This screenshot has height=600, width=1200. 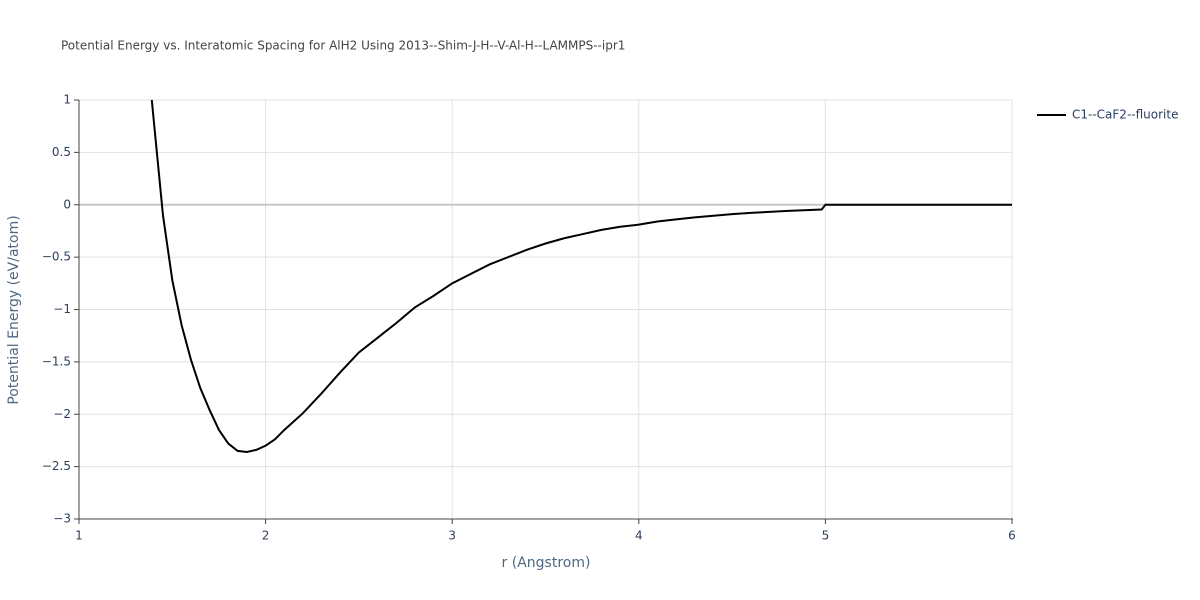 I want to click on y-tick-label: −2.5, so click(x=56, y=466).